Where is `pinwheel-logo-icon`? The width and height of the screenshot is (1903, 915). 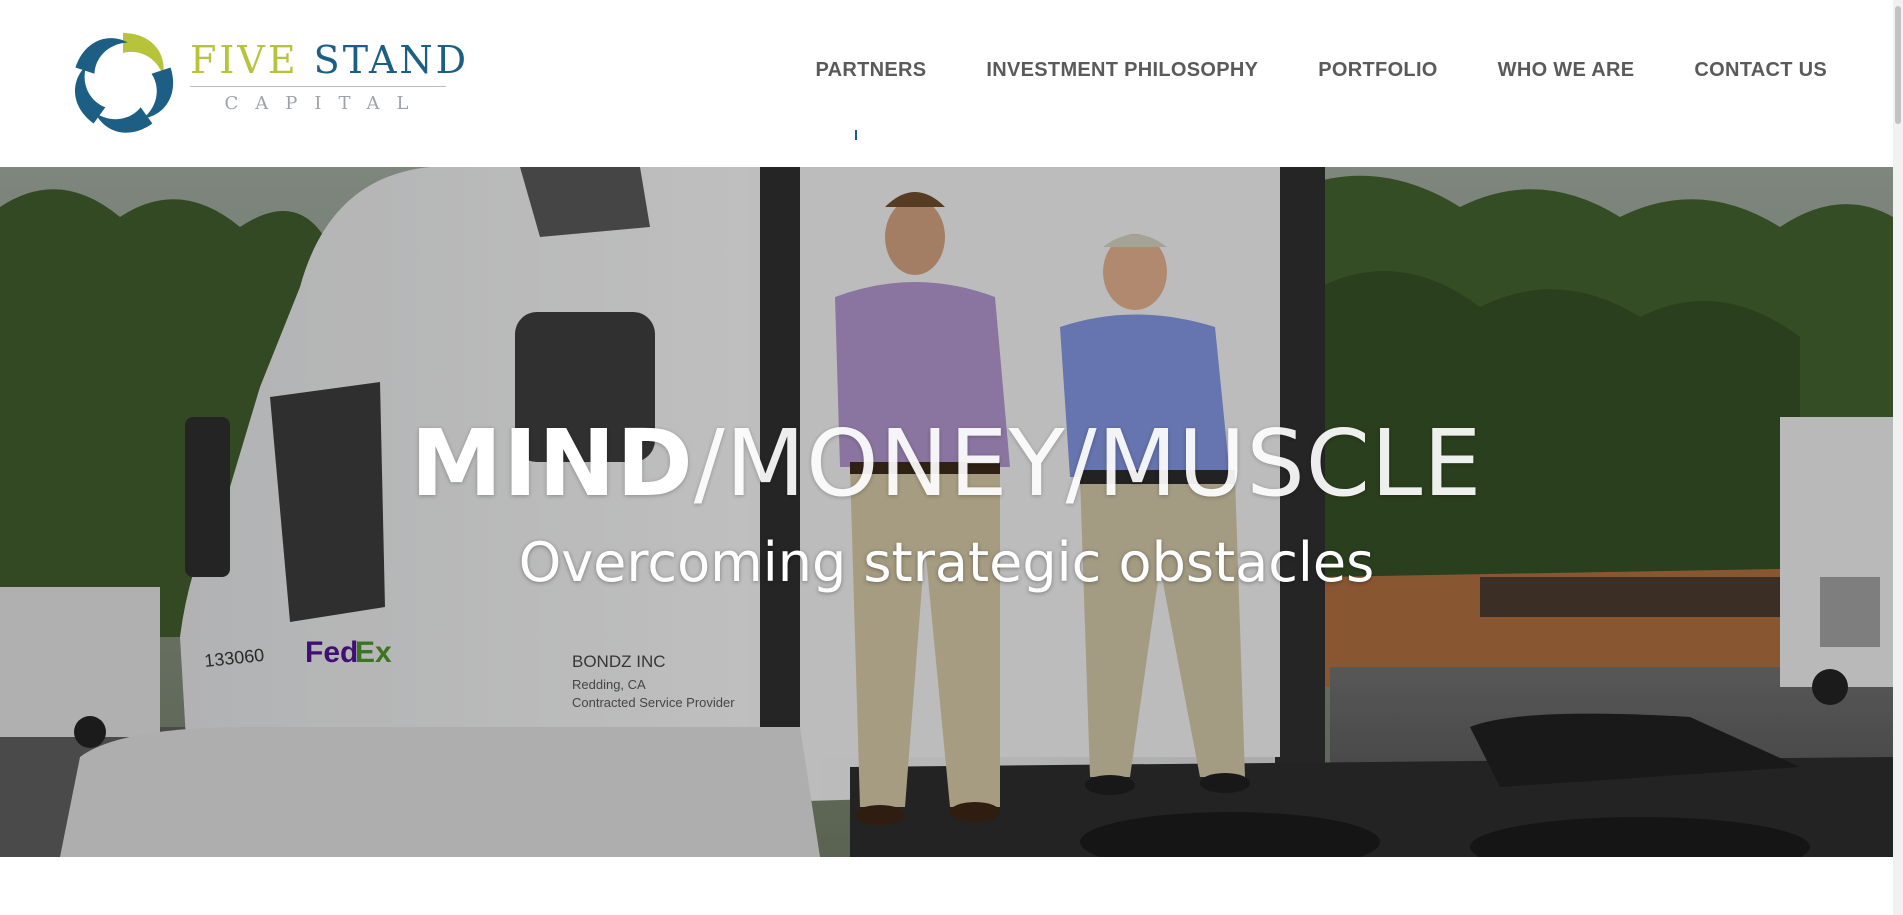 pinwheel-logo-icon is located at coordinates (124, 83).